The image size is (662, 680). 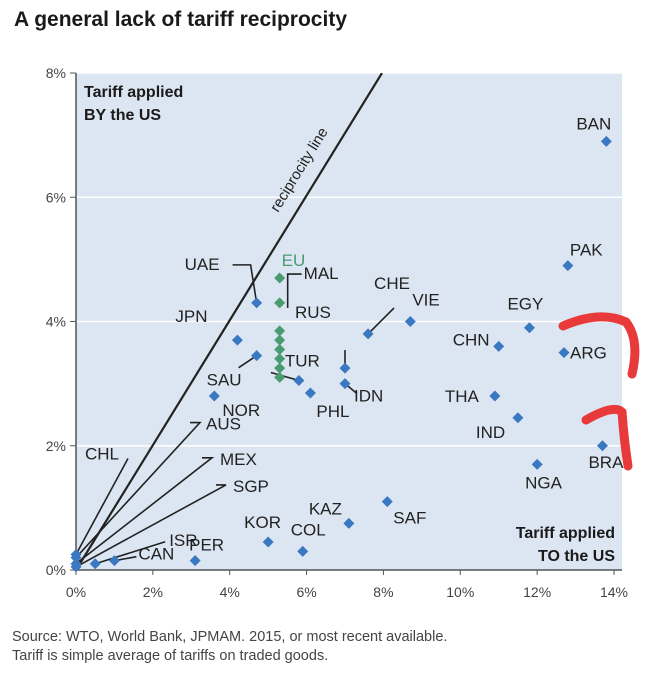 What do you see at coordinates (56, 322) in the screenshot?
I see `y-tick-label: 4%` at bounding box center [56, 322].